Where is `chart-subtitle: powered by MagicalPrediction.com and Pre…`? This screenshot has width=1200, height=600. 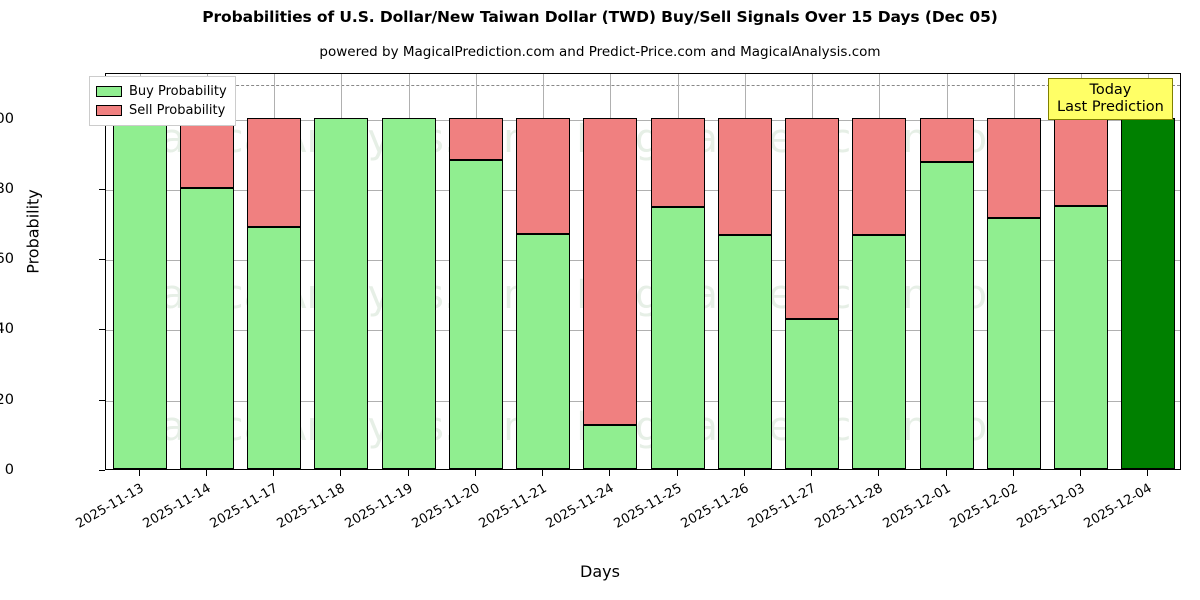
chart-subtitle: powered by MagicalPrediction.com and Pre… is located at coordinates (600, 52).